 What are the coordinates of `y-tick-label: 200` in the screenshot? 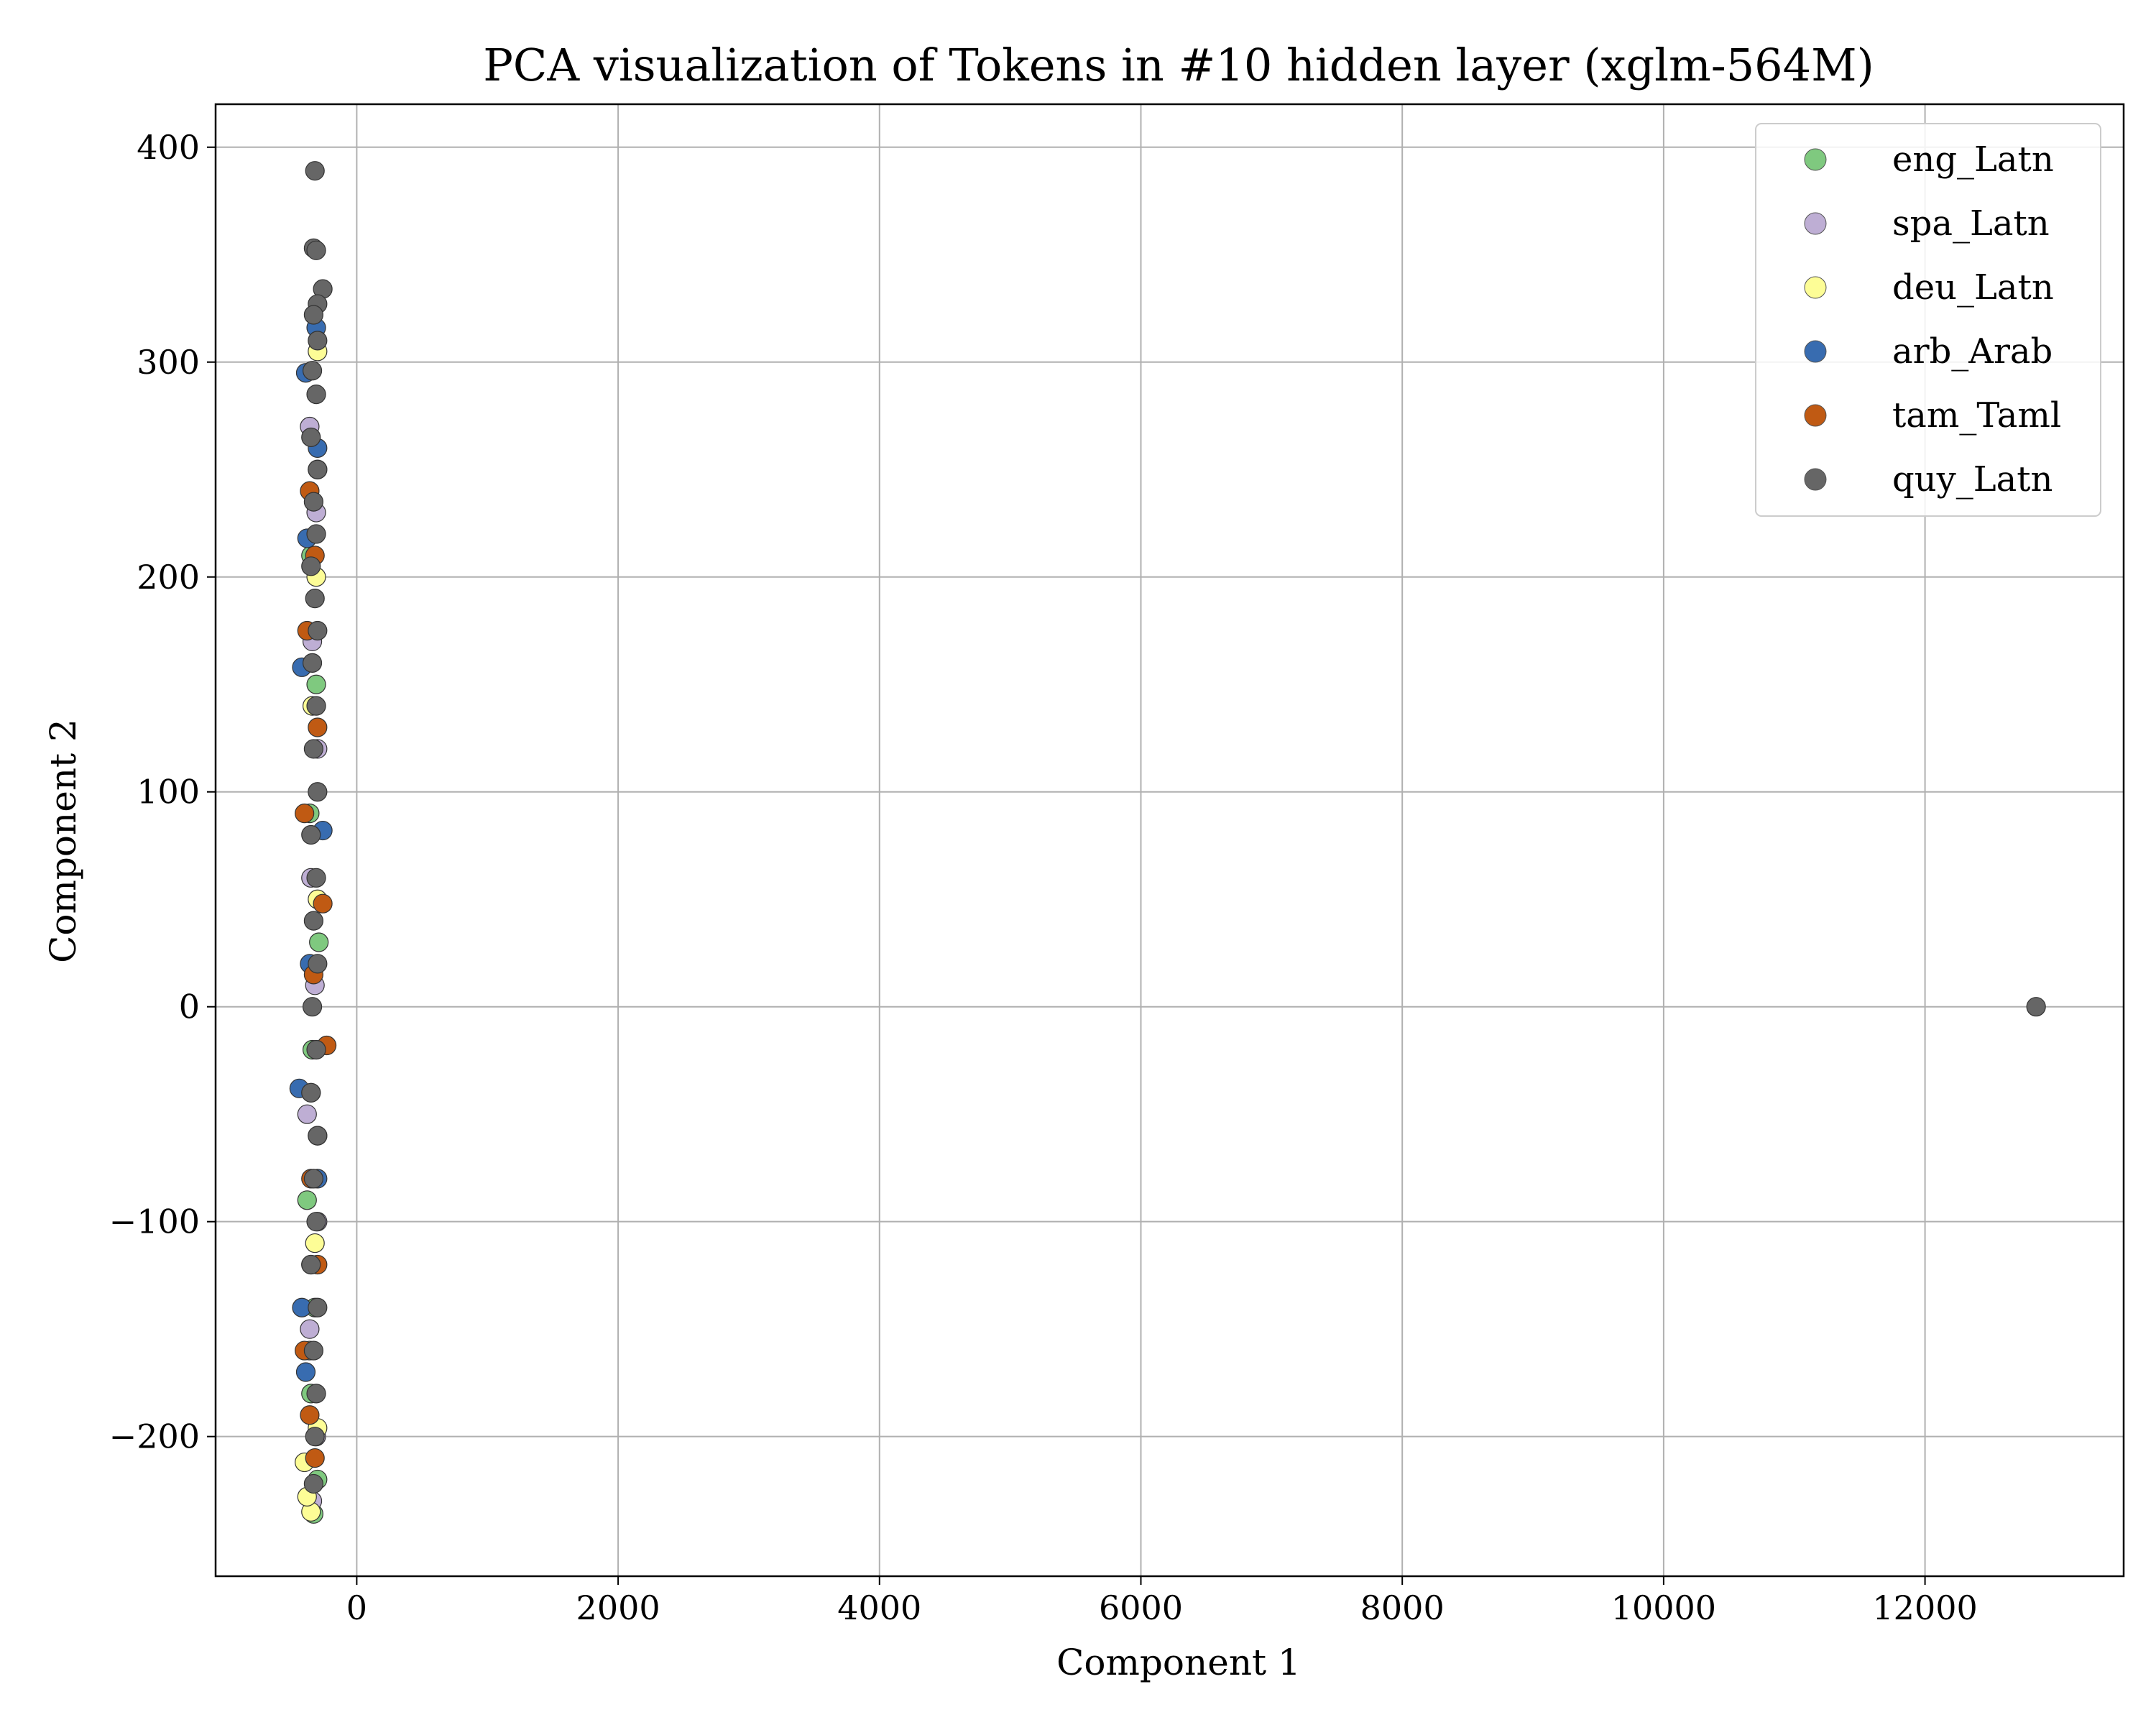 It's located at (168, 577).